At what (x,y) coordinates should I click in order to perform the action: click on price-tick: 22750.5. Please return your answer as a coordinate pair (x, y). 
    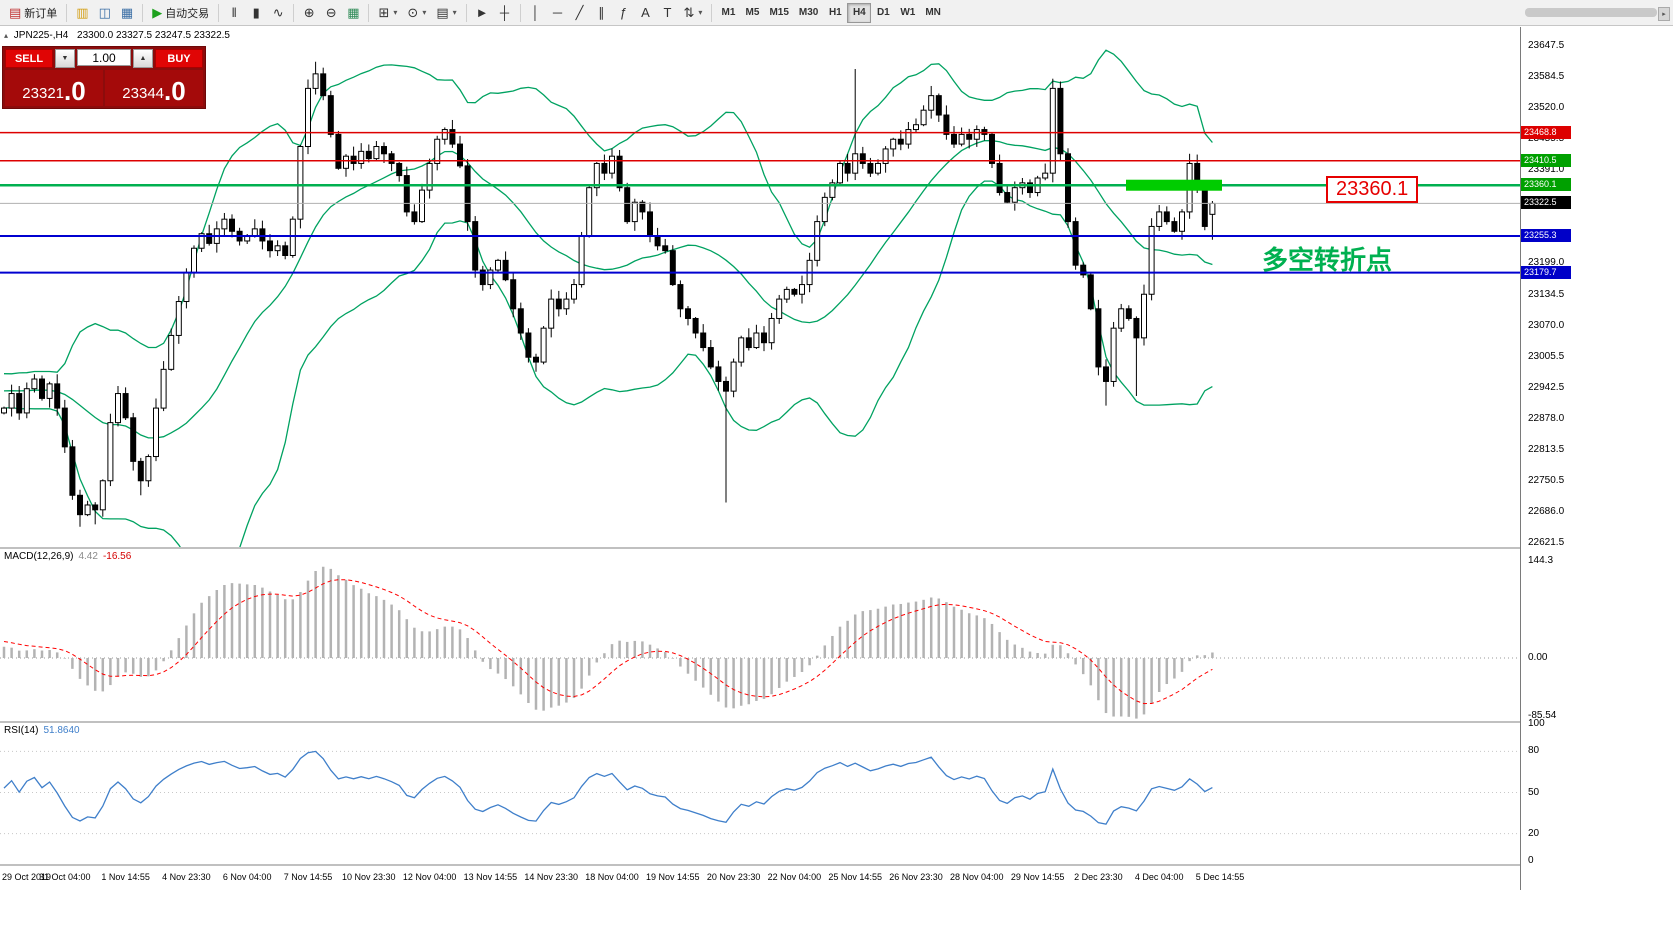
    Looking at the image, I should click on (1546, 480).